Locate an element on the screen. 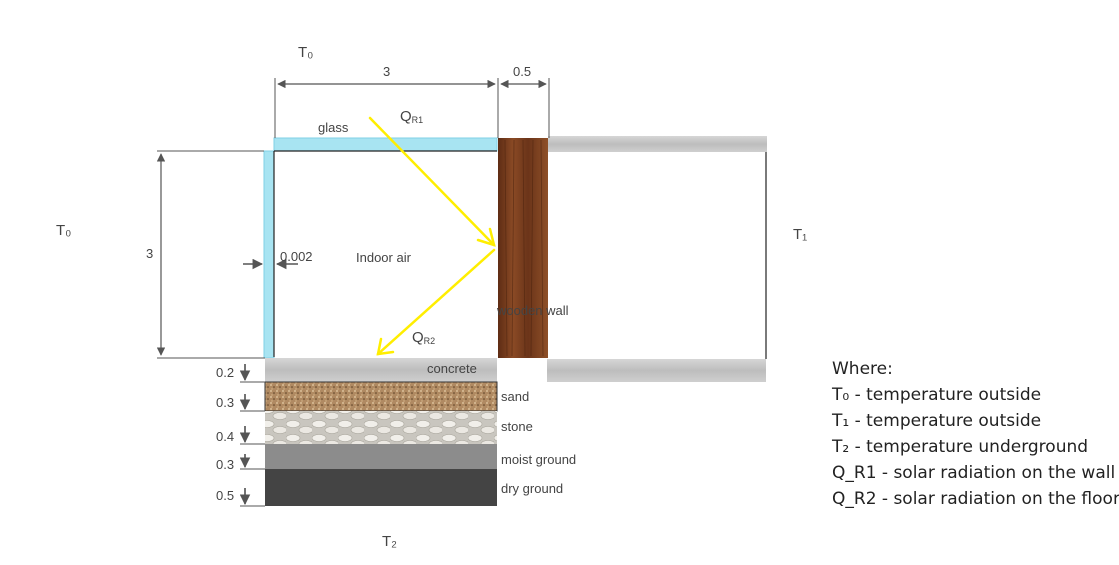 The height and width of the screenshot is (565, 1119). layer-name-sand: sand is located at coordinates (515, 396).